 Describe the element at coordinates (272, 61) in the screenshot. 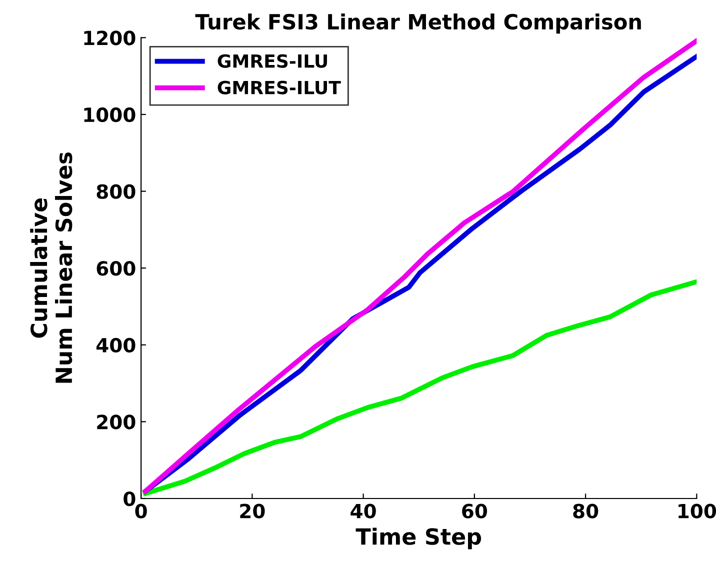

I see `legend-label: GMRES-ILU` at that location.